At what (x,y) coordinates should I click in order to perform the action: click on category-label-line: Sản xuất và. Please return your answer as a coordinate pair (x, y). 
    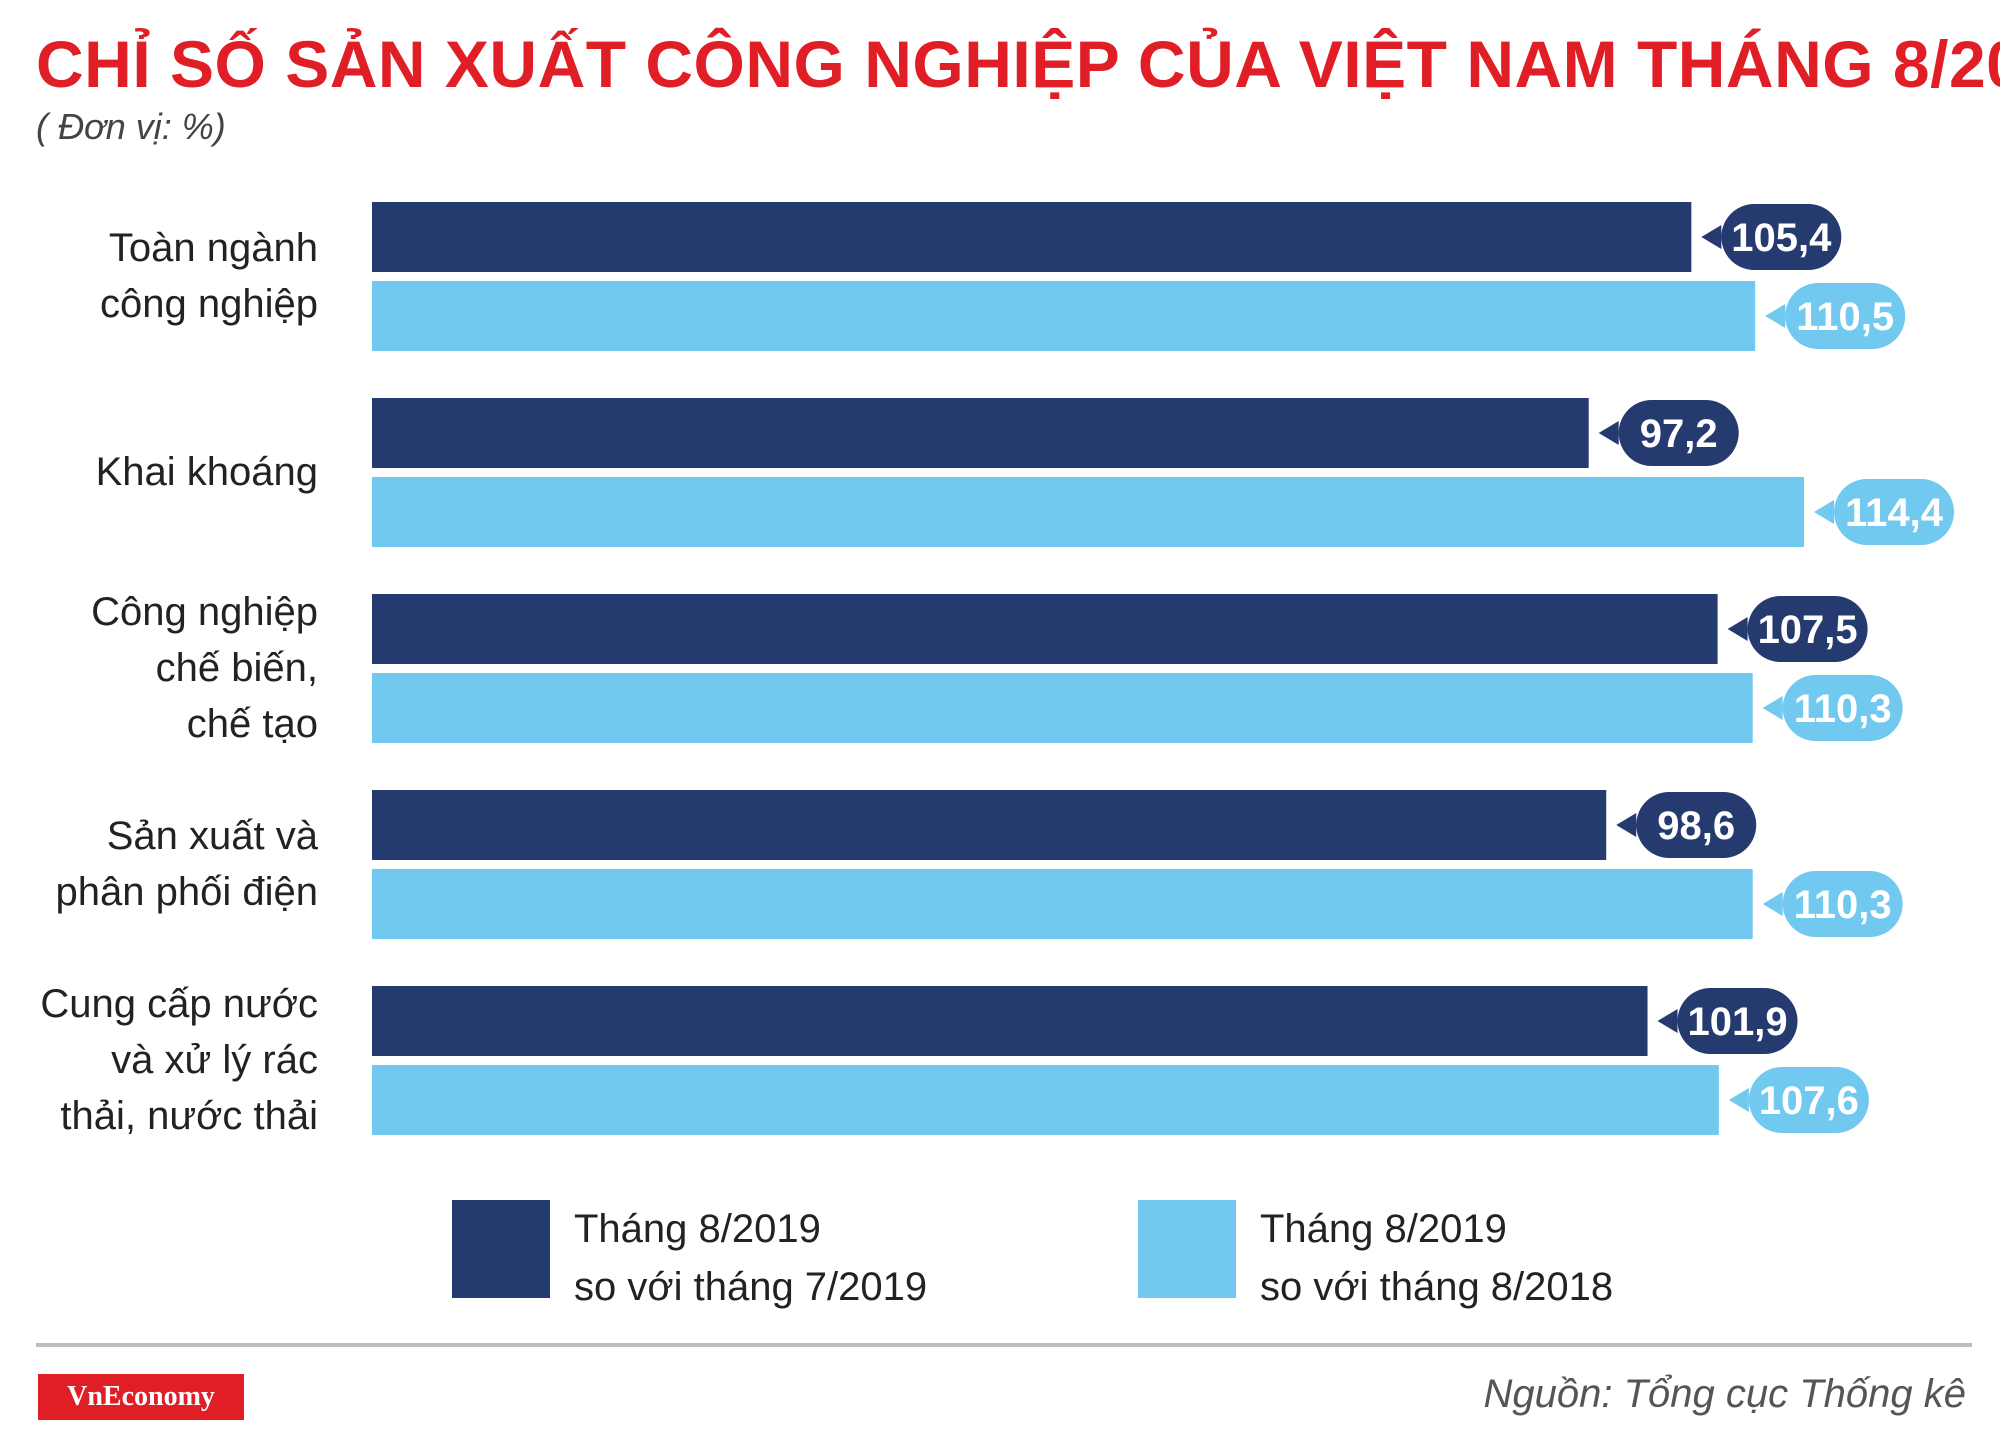
    Looking at the image, I should click on (212, 836).